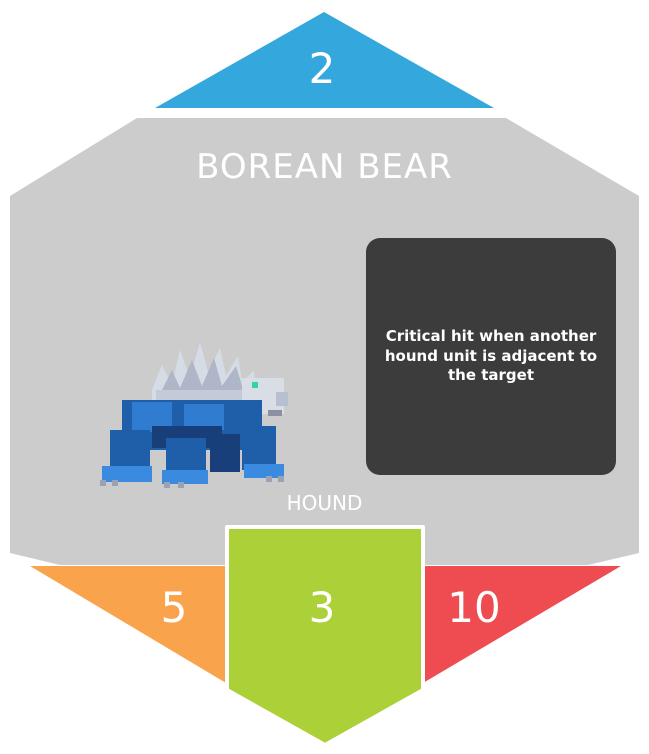 The image size is (649, 754). I want to click on card-title: BOREAN BEAR, so click(324, 167).